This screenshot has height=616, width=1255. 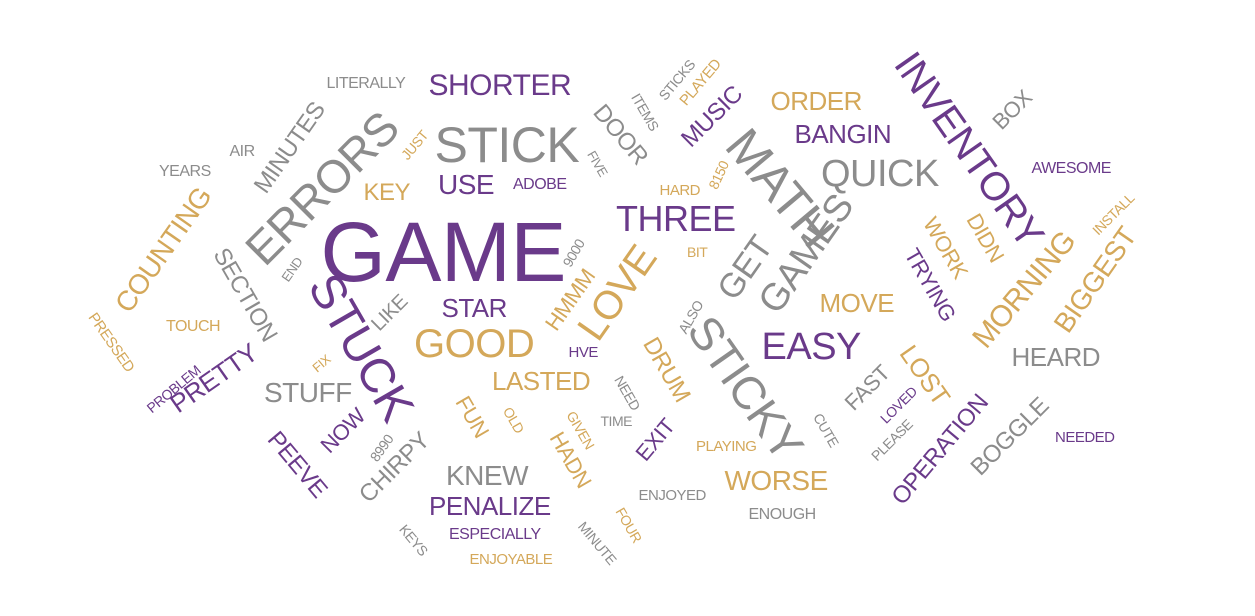 What do you see at coordinates (490, 506) in the screenshot?
I see `cloud-word-penalize: PENALIZE` at bounding box center [490, 506].